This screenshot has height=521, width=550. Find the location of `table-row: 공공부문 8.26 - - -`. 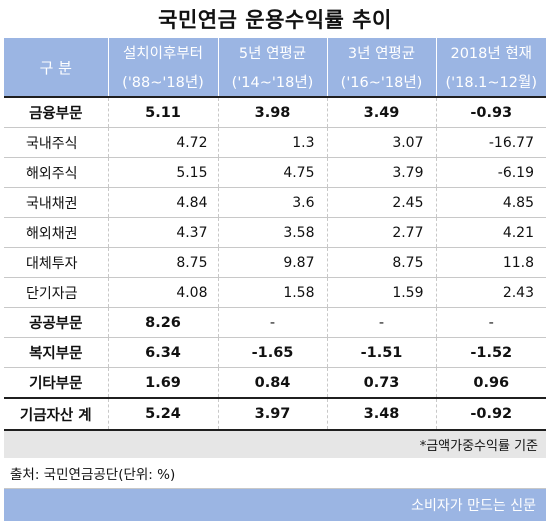

table-row: 공공부문 8.26 - - - is located at coordinates (275, 323).